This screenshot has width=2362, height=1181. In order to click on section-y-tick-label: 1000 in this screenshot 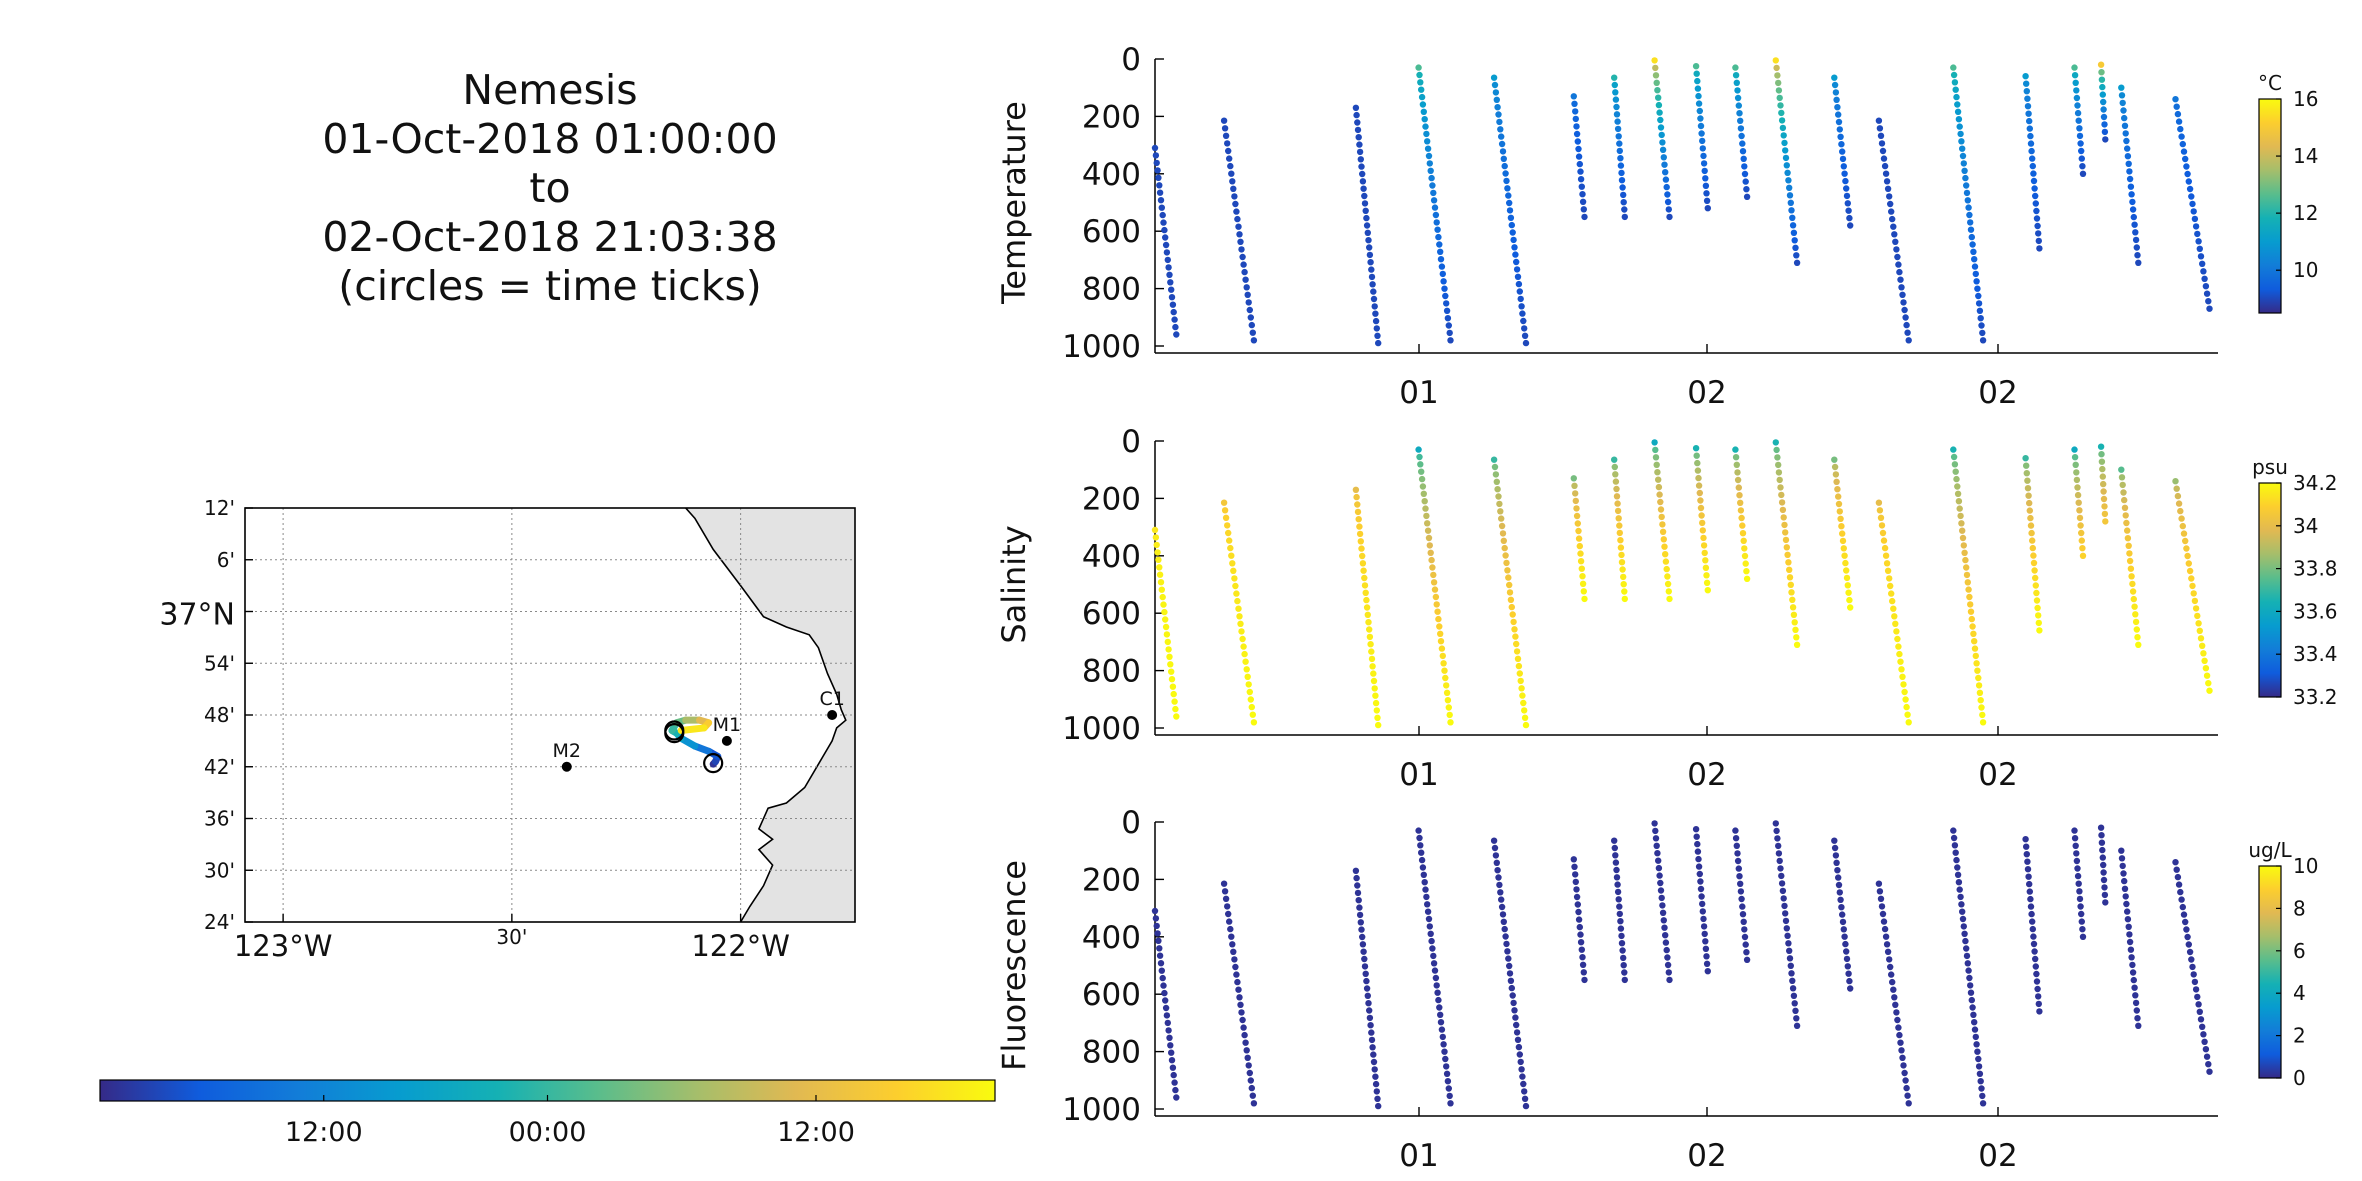, I will do `click(1101, 729)`.